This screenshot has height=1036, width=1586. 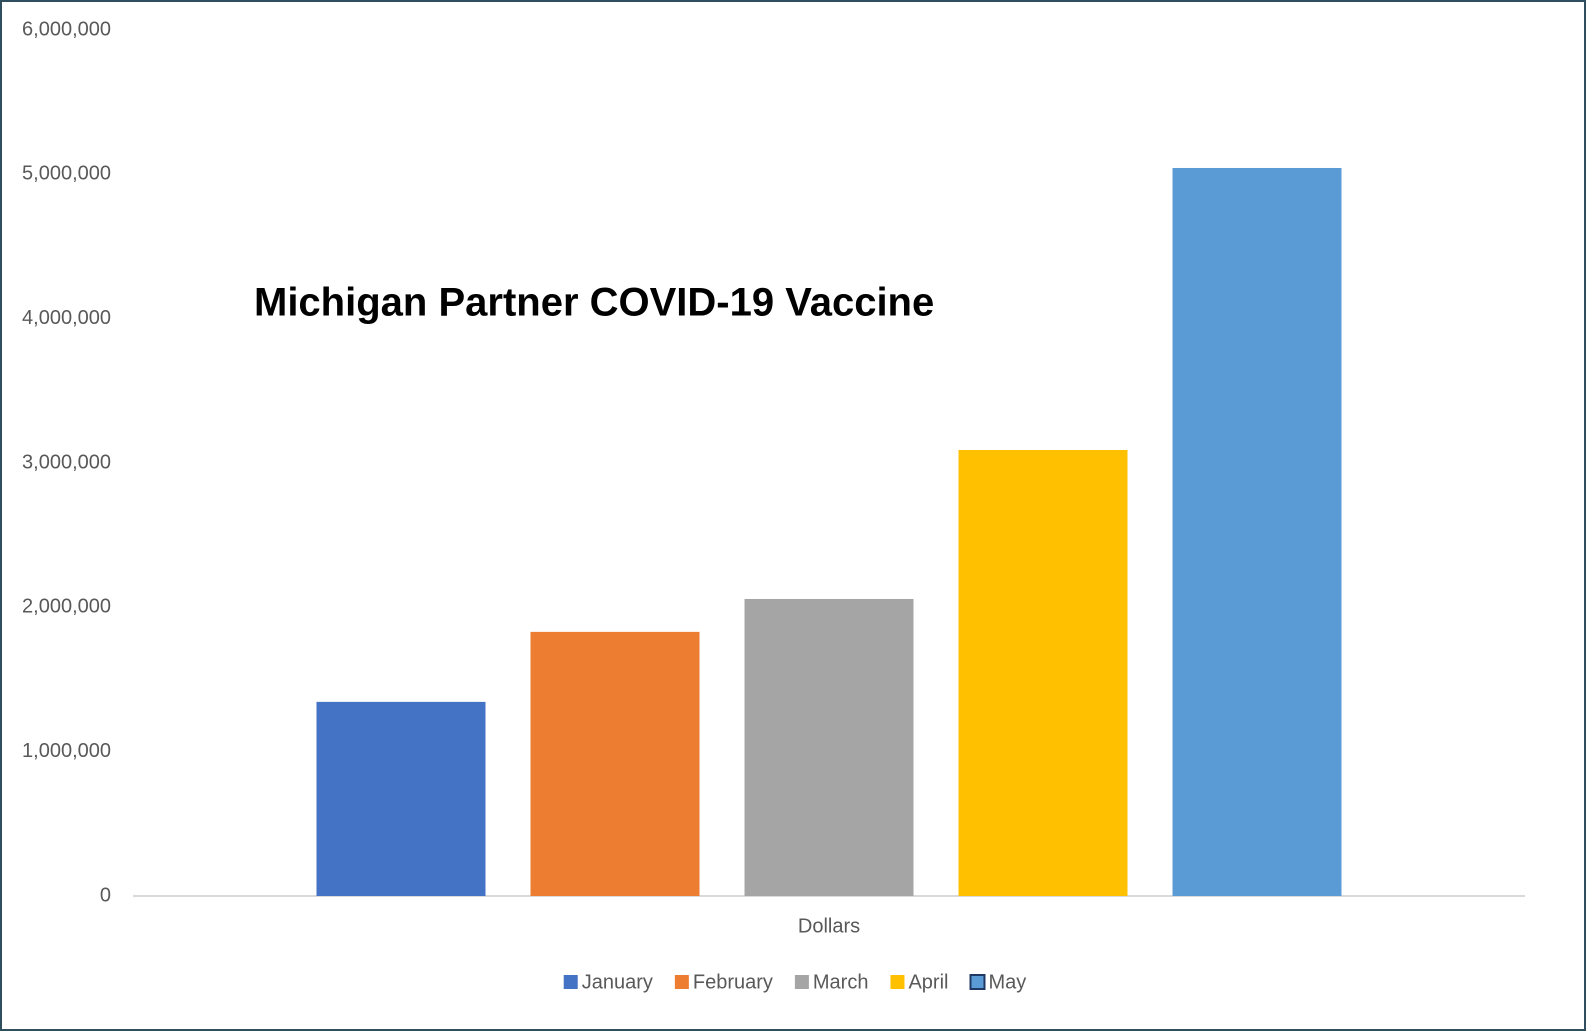 What do you see at coordinates (66, 607) in the screenshot?
I see `y-tick-label: 2,000,000` at bounding box center [66, 607].